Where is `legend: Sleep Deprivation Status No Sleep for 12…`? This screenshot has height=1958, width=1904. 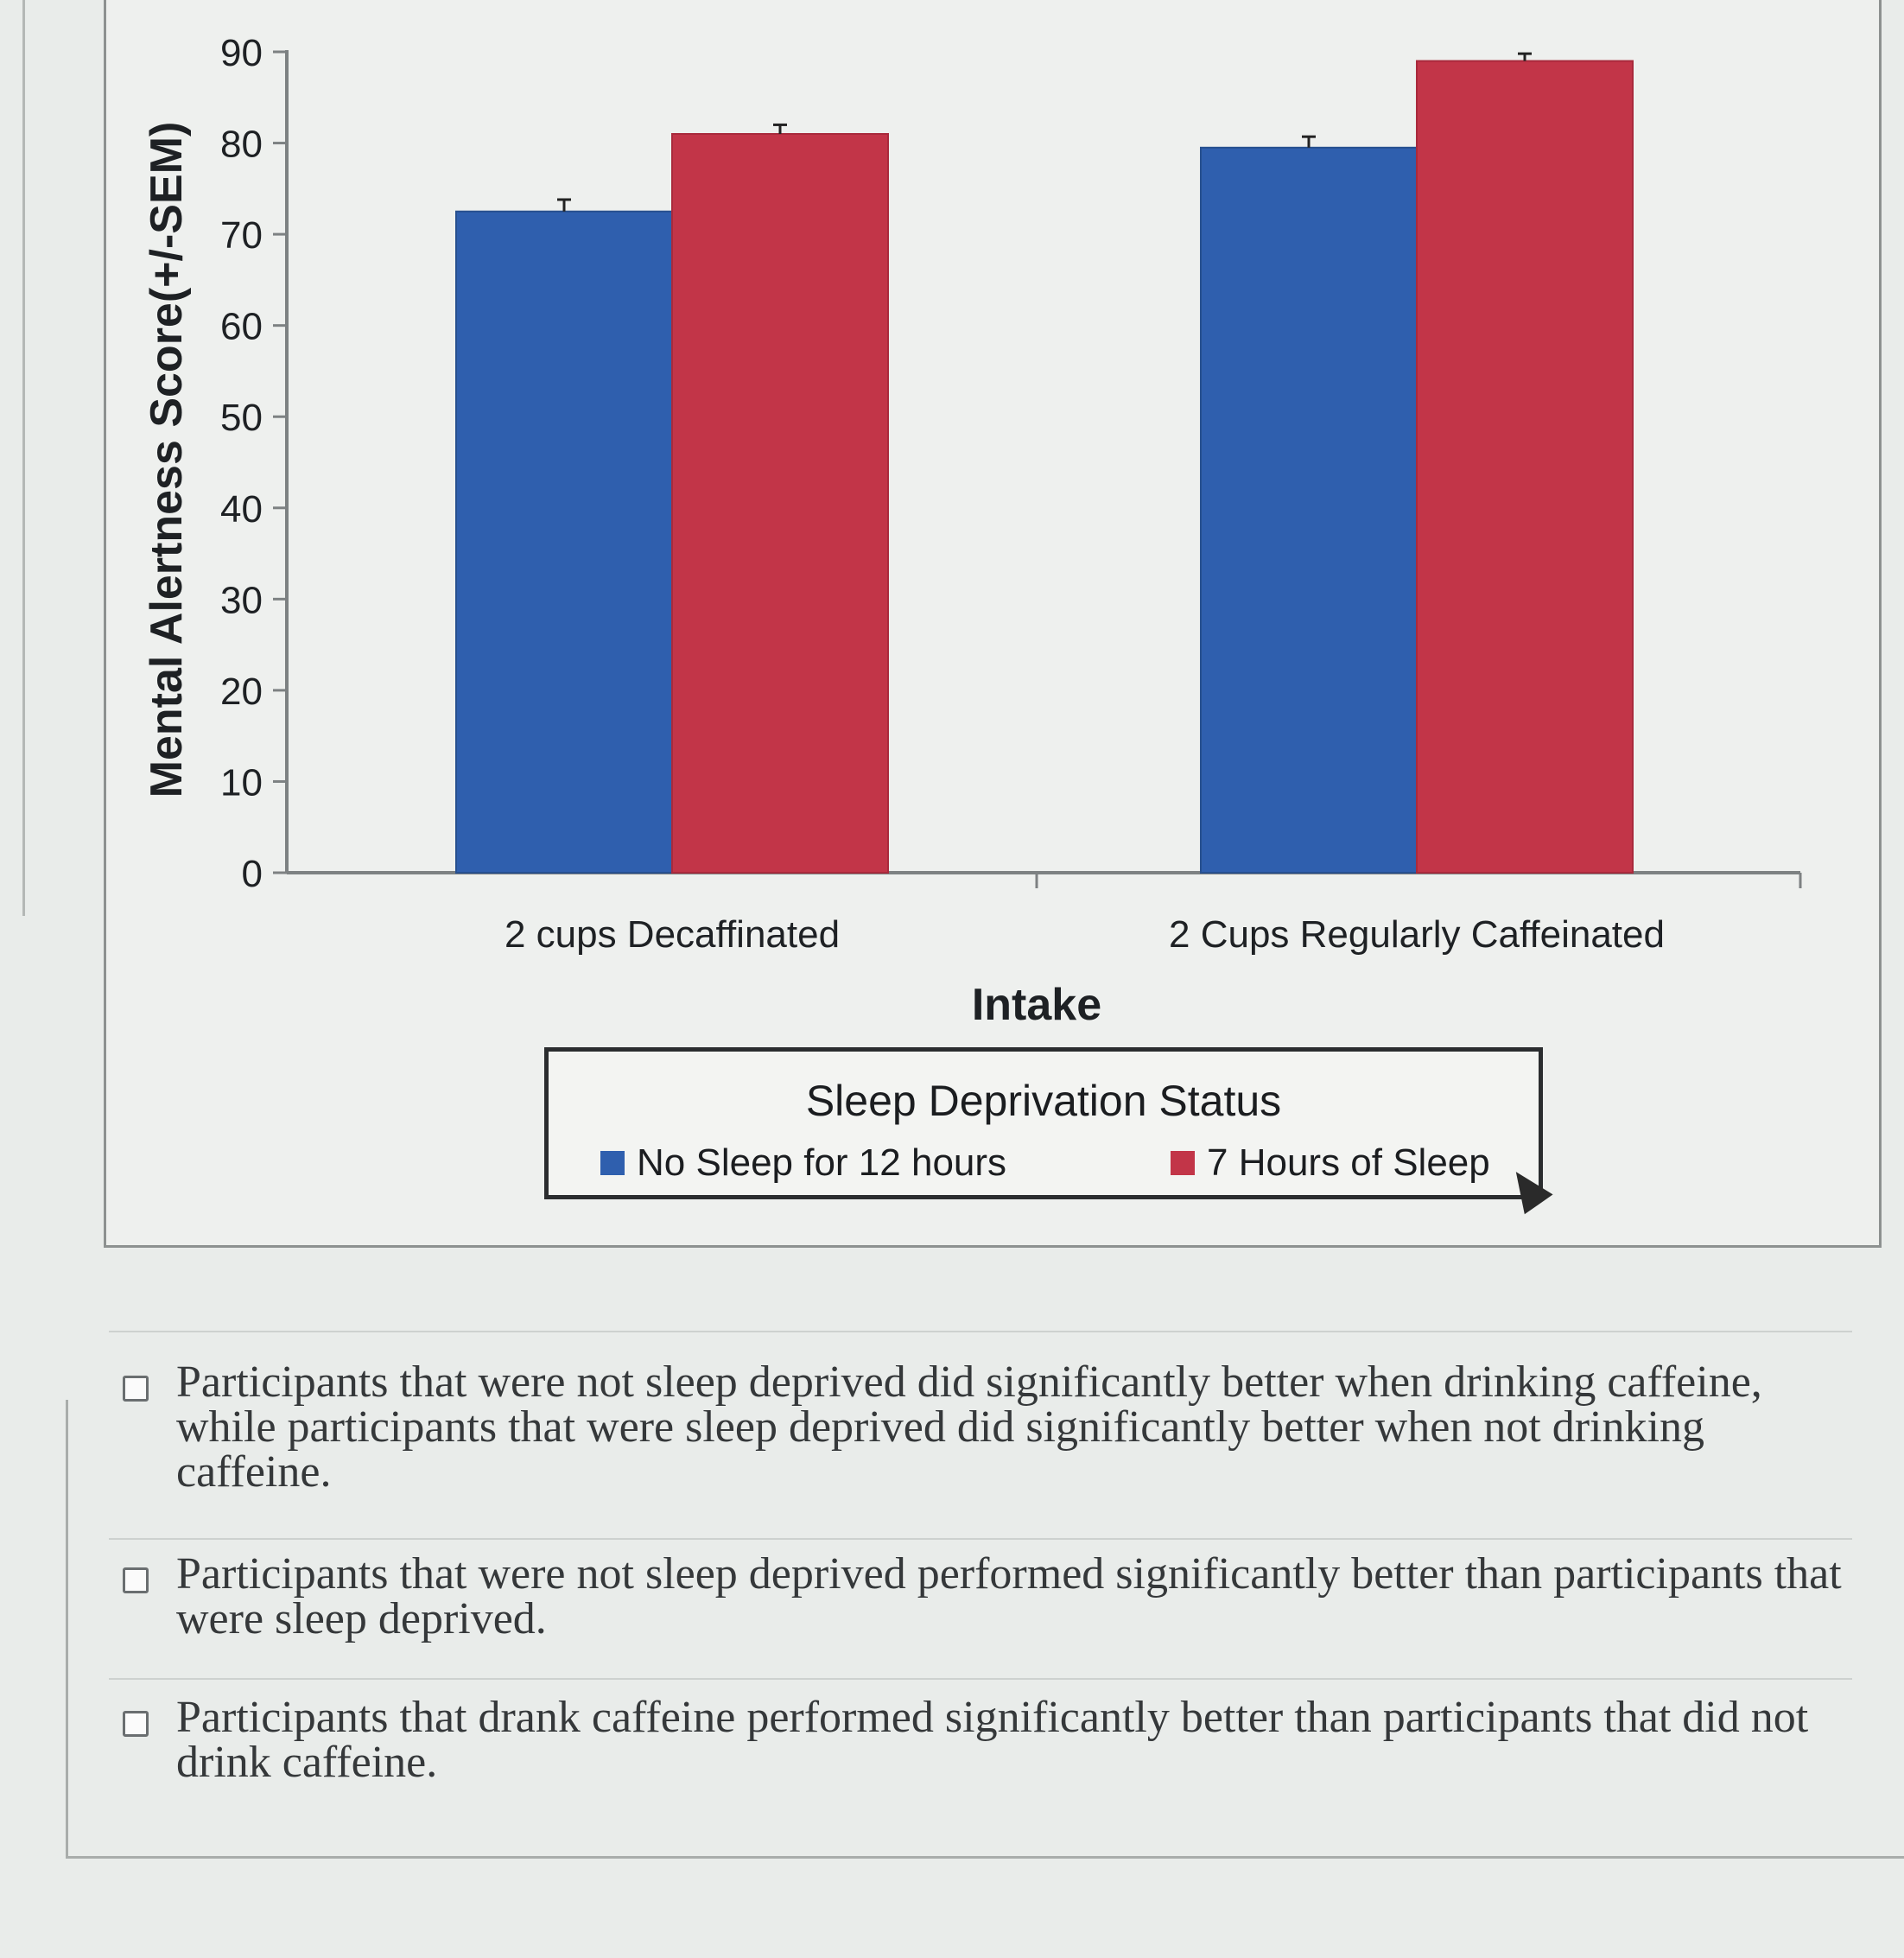 legend: Sleep Deprivation Status No Sleep for 12… is located at coordinates (1043, 1123).